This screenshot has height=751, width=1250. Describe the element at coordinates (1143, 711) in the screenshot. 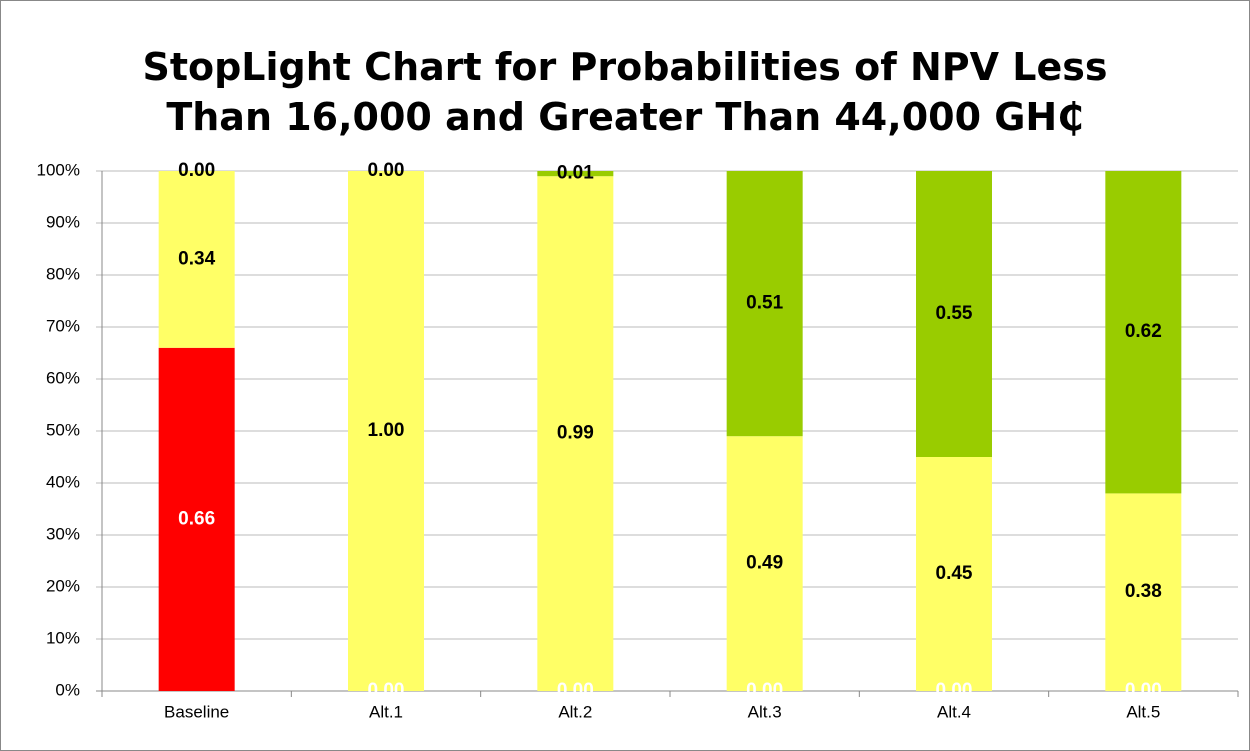

I see `x-tick-label: Alt.5` at that location.